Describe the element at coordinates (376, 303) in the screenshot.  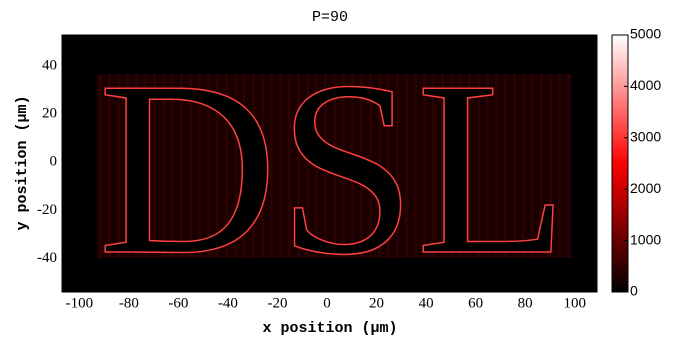
I see `x-tick-label: 20` at that location.